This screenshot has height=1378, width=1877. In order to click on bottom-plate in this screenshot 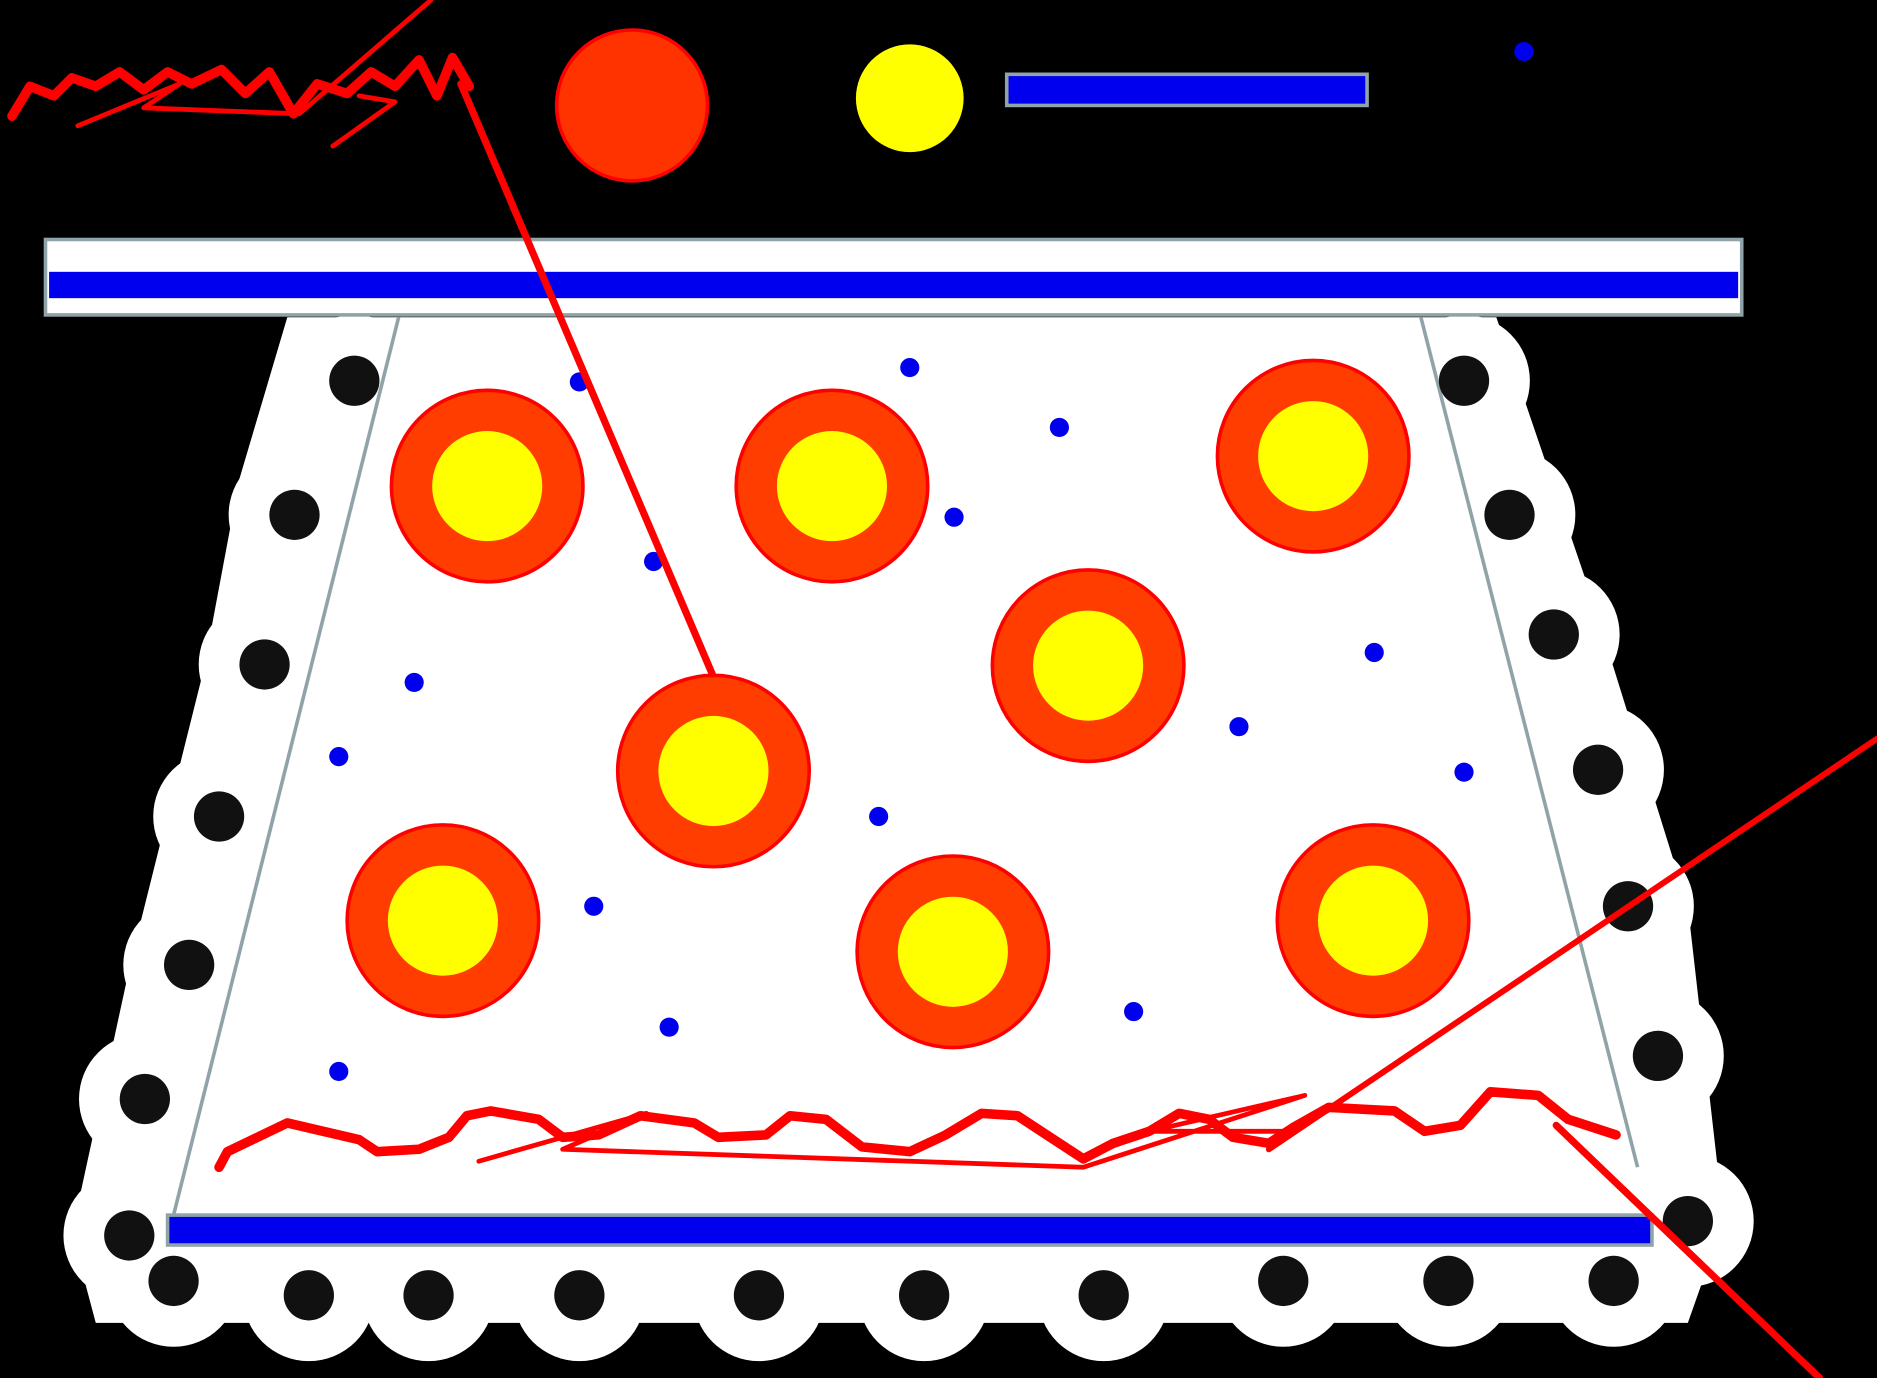, I will do `click(909, 1230)`.